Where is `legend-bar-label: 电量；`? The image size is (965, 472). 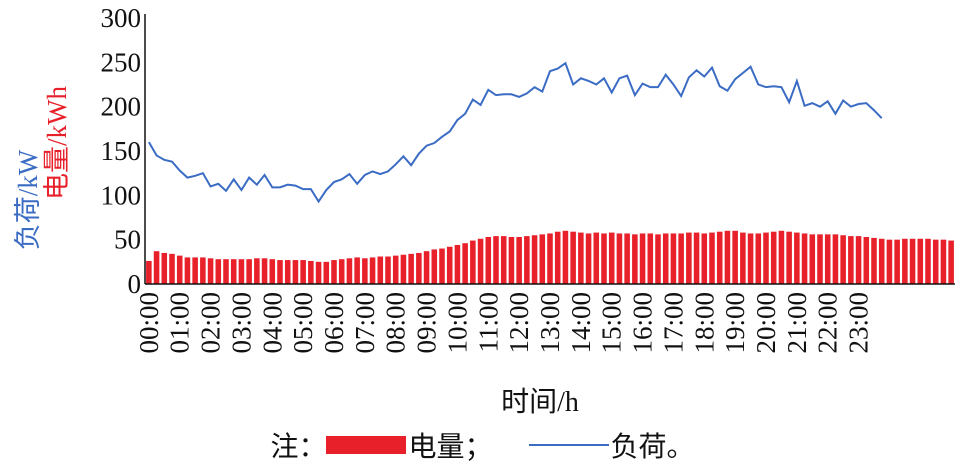
legend-bar-label: 电量； is located at coordinates (450, 447).